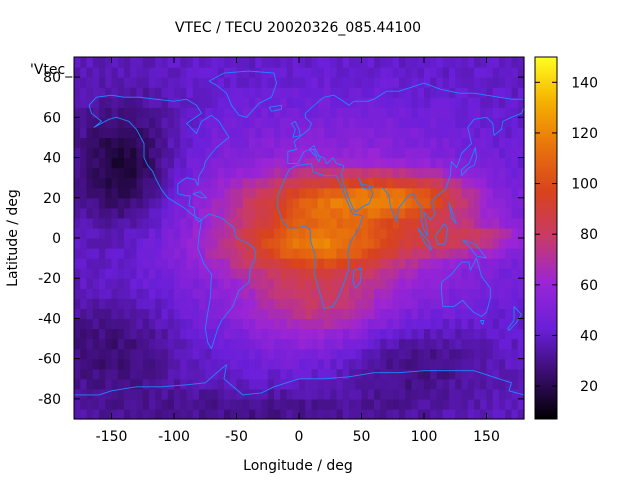 This screenshot has width=640, height=480. What do you see at coordinates (584, 134) in the screenshot?
I see `colorbar-tick-label: 120` at bounding box center [584, 134].